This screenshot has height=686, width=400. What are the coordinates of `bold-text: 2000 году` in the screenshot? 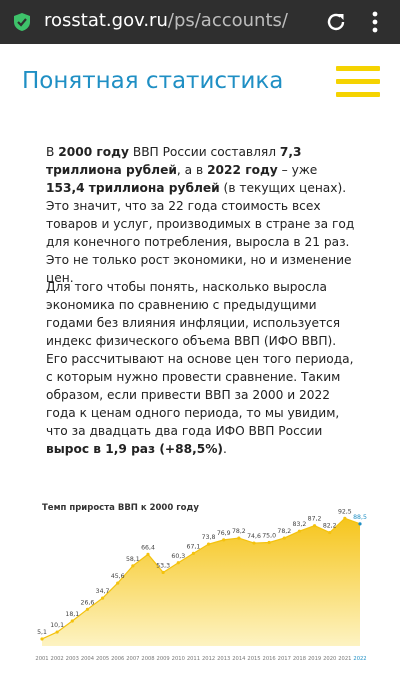 It's located at (93, 152).